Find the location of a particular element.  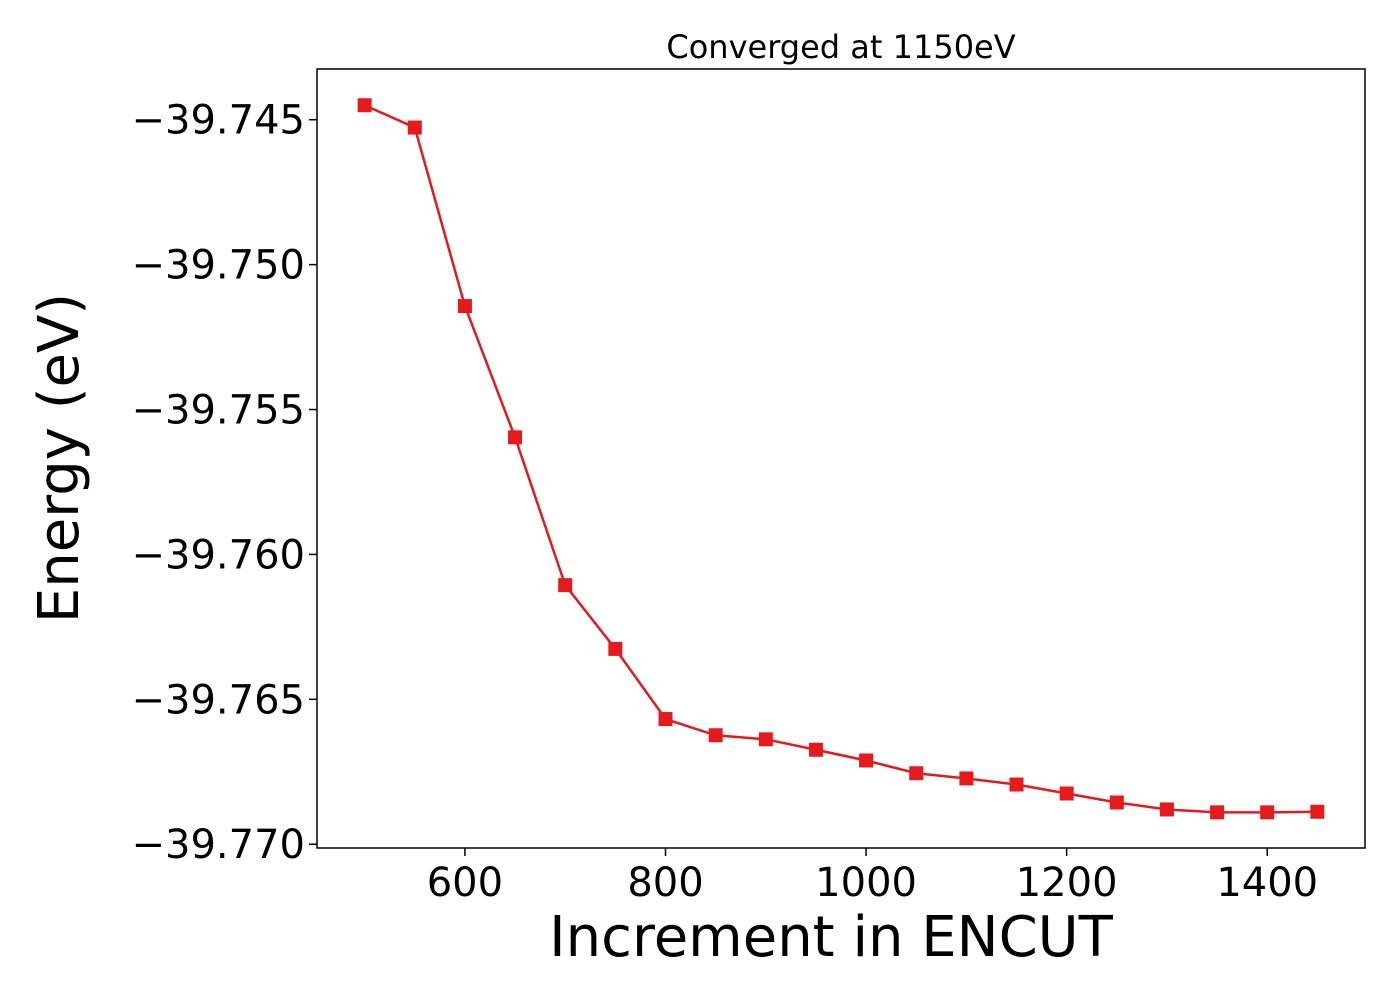

x-tick-label: 600 is located at coordinates (465, 883).